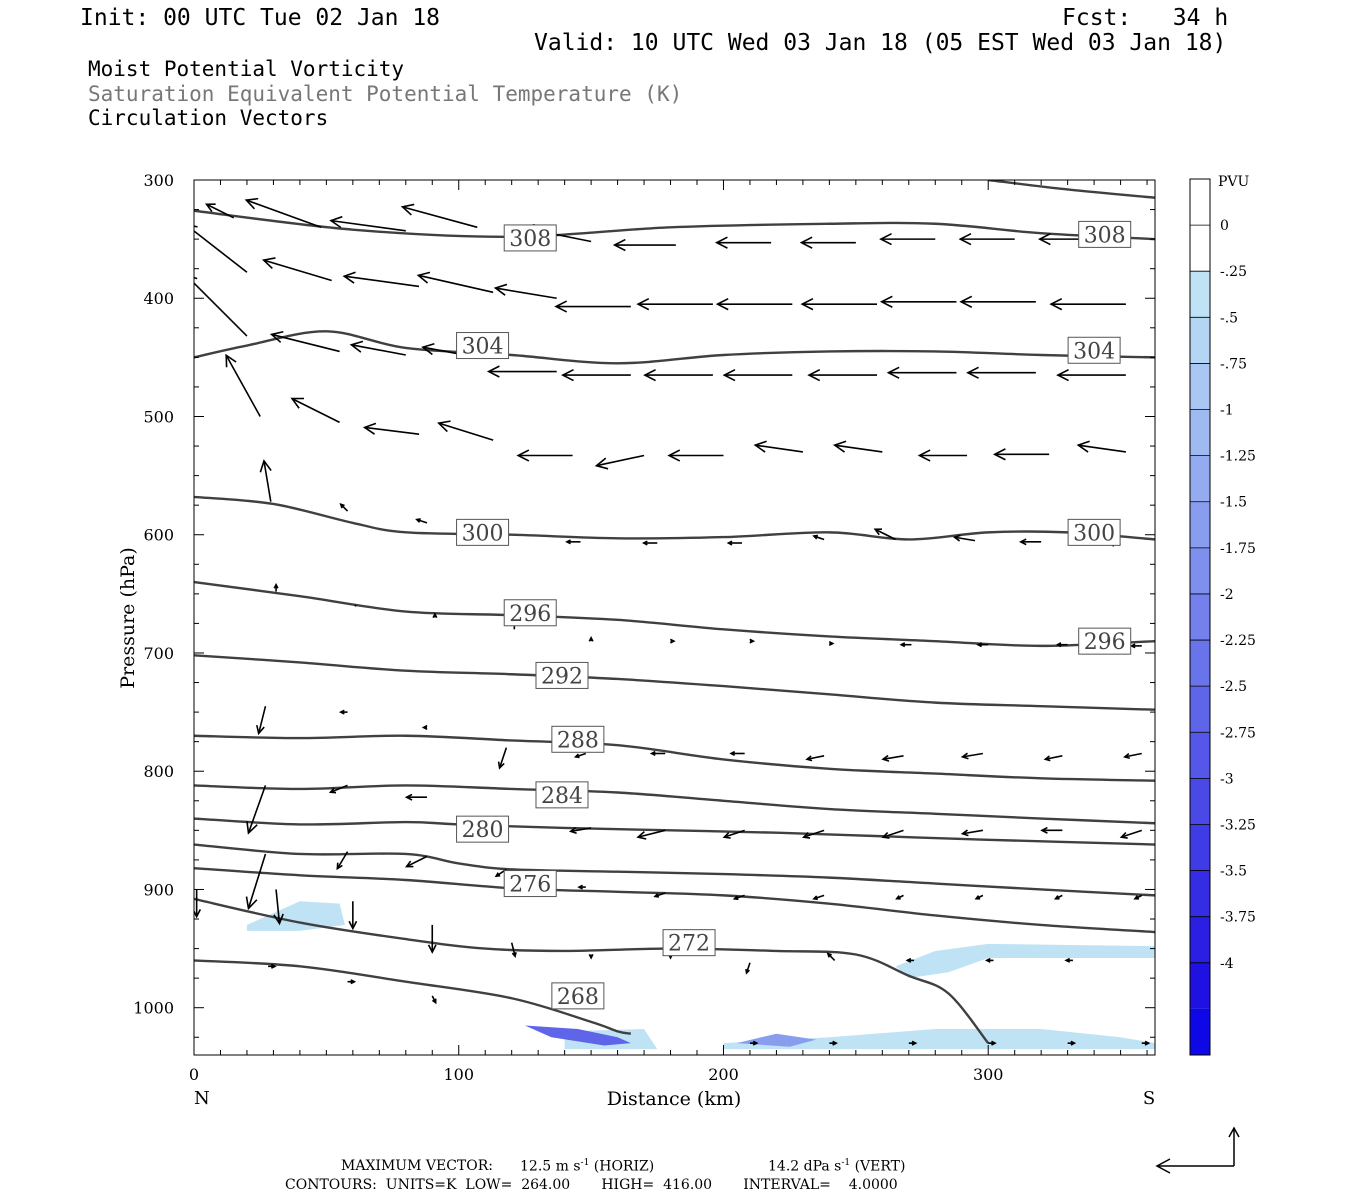  I want to click on contour-label: 308, so click(530, 238).